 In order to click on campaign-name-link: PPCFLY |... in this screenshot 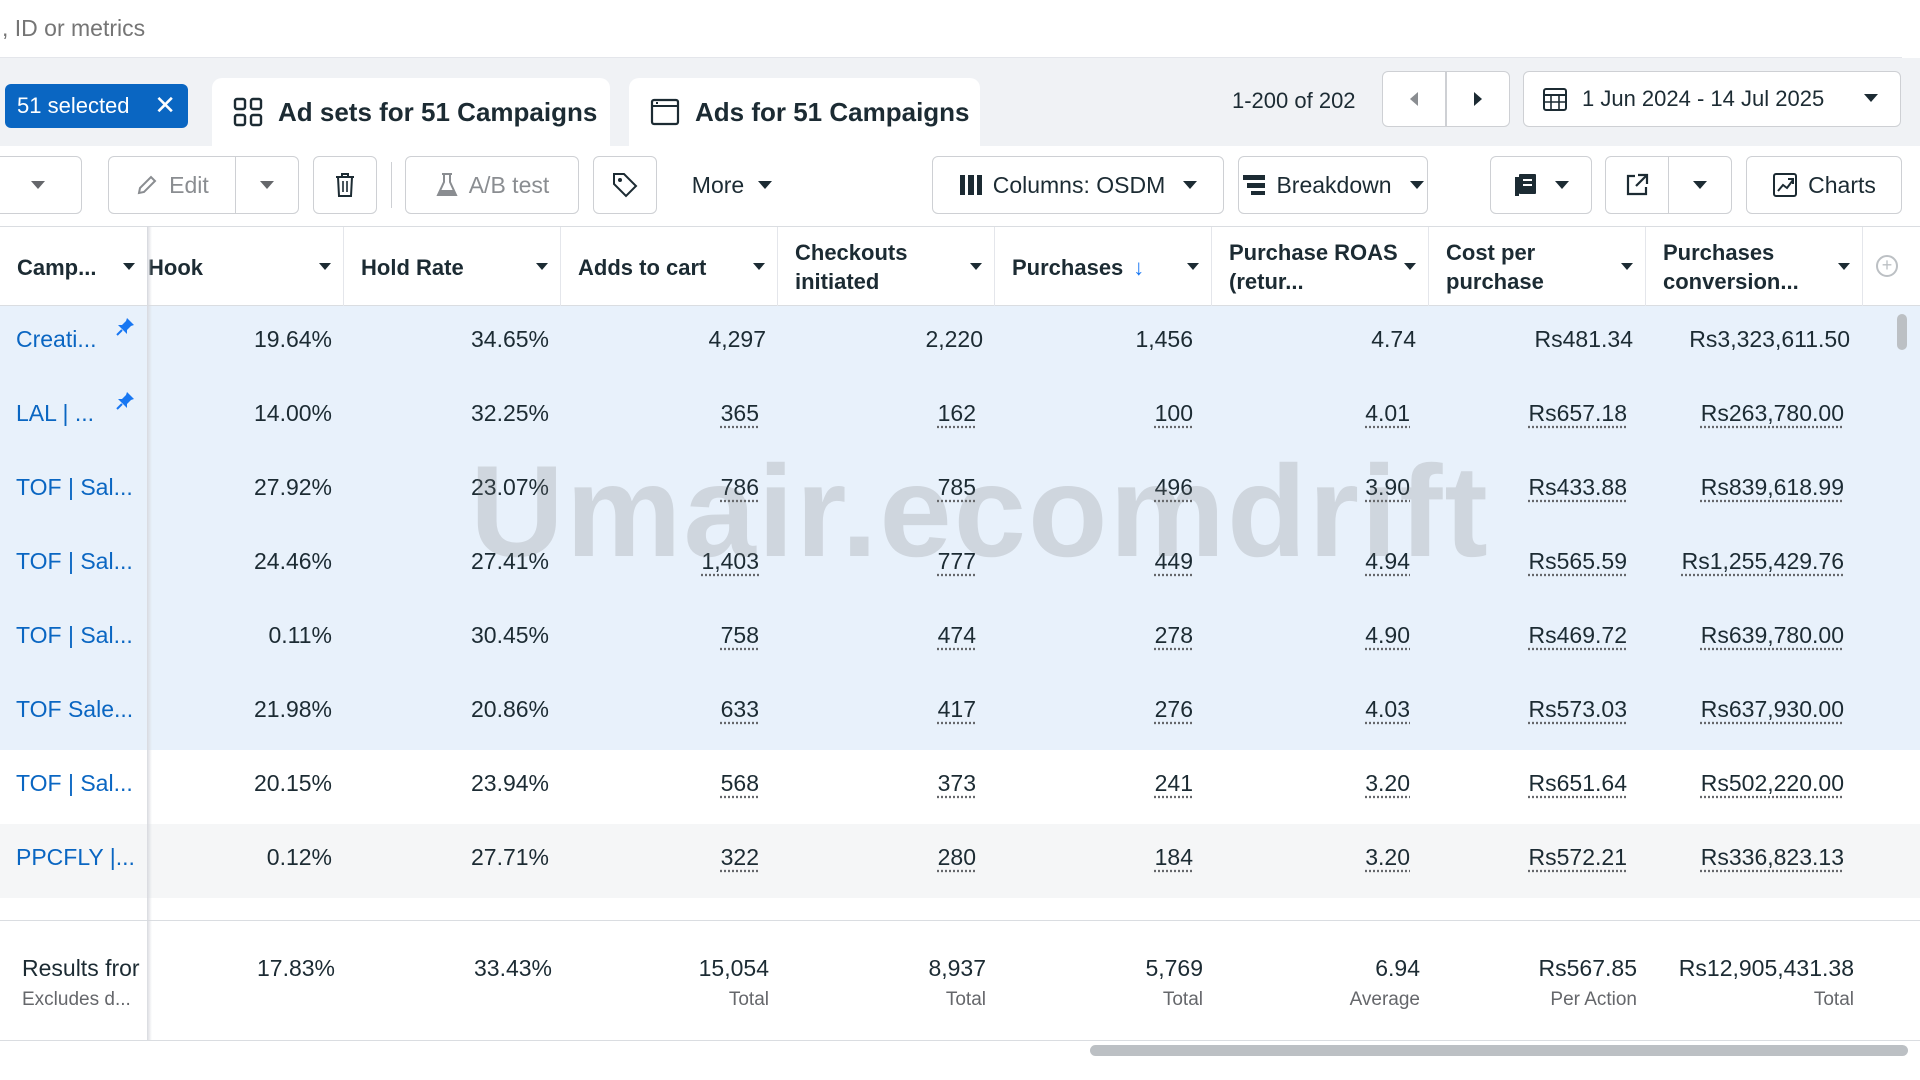, I will do `click(75, 857)`.